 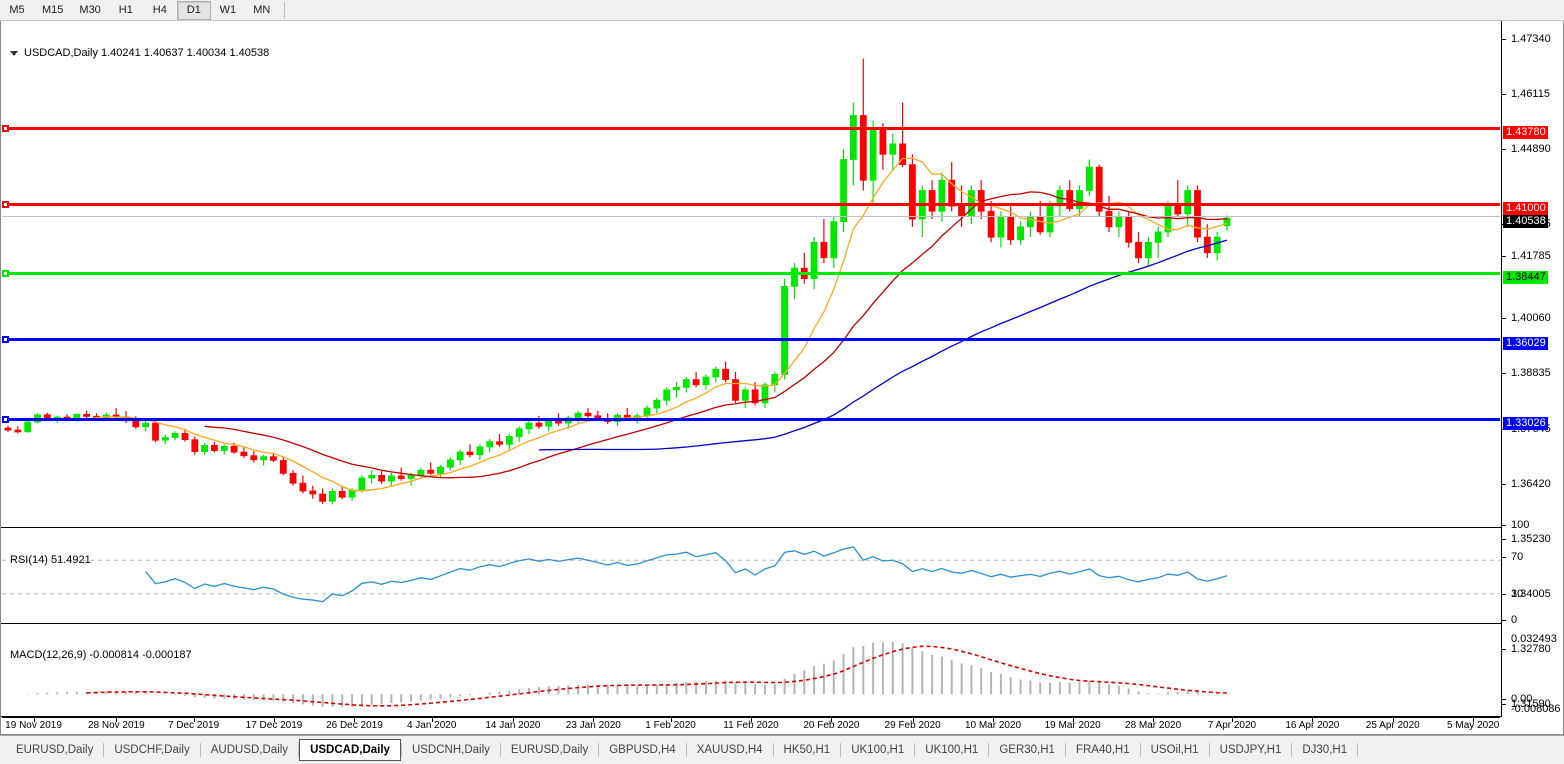 I want to click on toolbar-divider, so click(x=284, y=10).